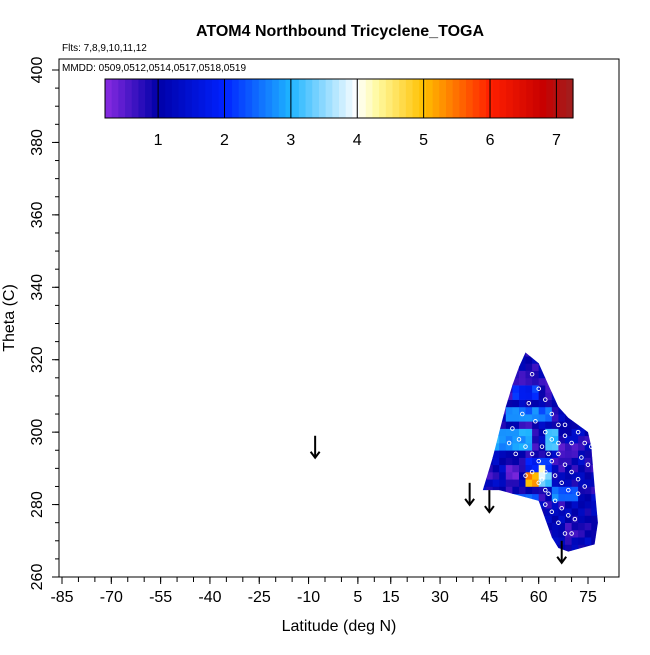 Image resolution: width=650 pixels, height=655 pixels. I want to click on x-axis-tick-label: -10, so click(308, 597).